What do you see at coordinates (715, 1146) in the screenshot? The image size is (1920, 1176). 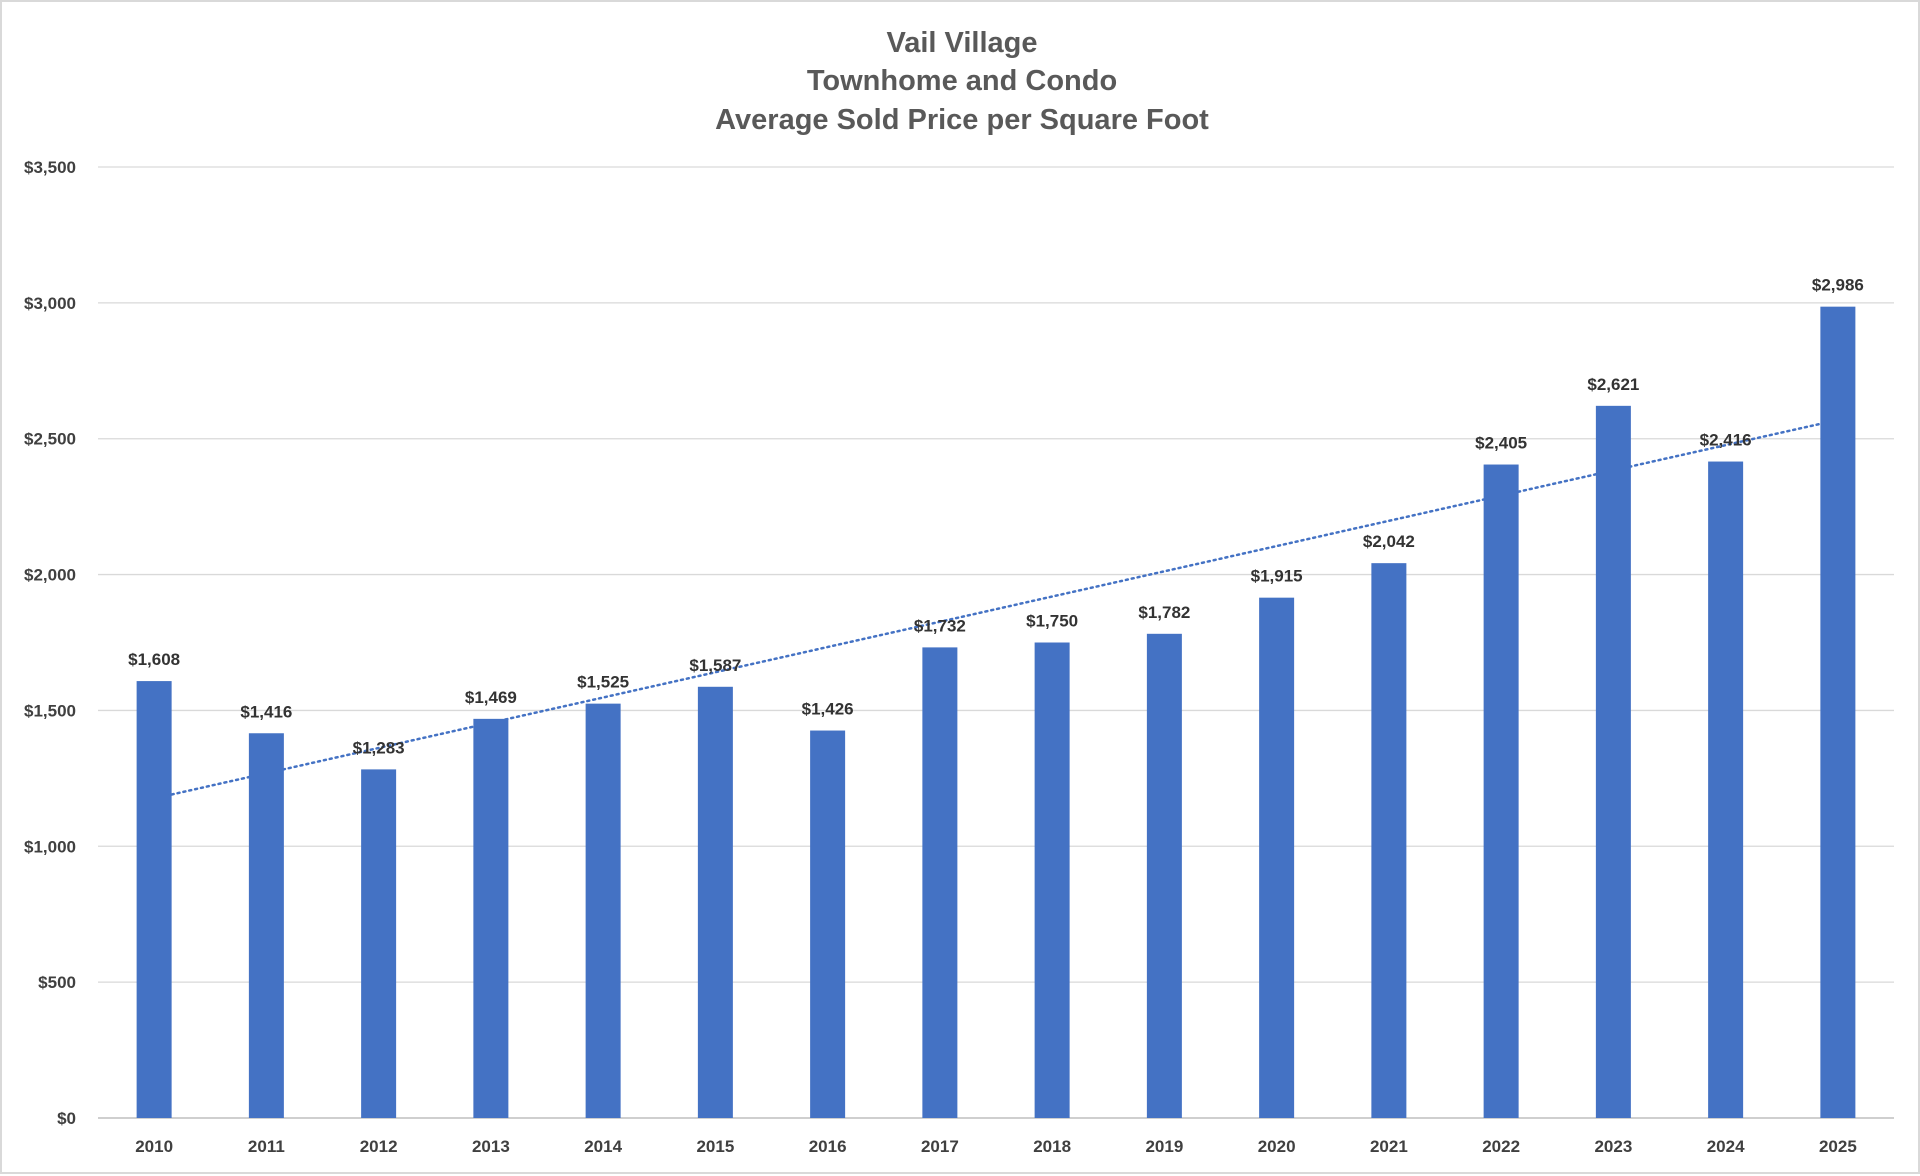 I see `x-tick-label-2015: 2015` at bounding box center [715, 1146].